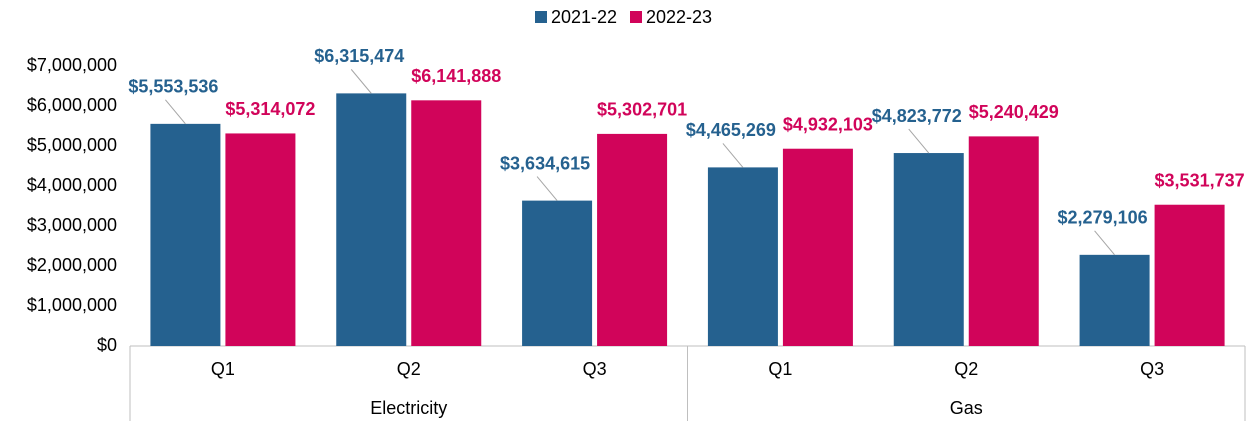 This screenshot has width=1250, height=421. I want to click on legend-label: 2021-22, so click(584, 17).